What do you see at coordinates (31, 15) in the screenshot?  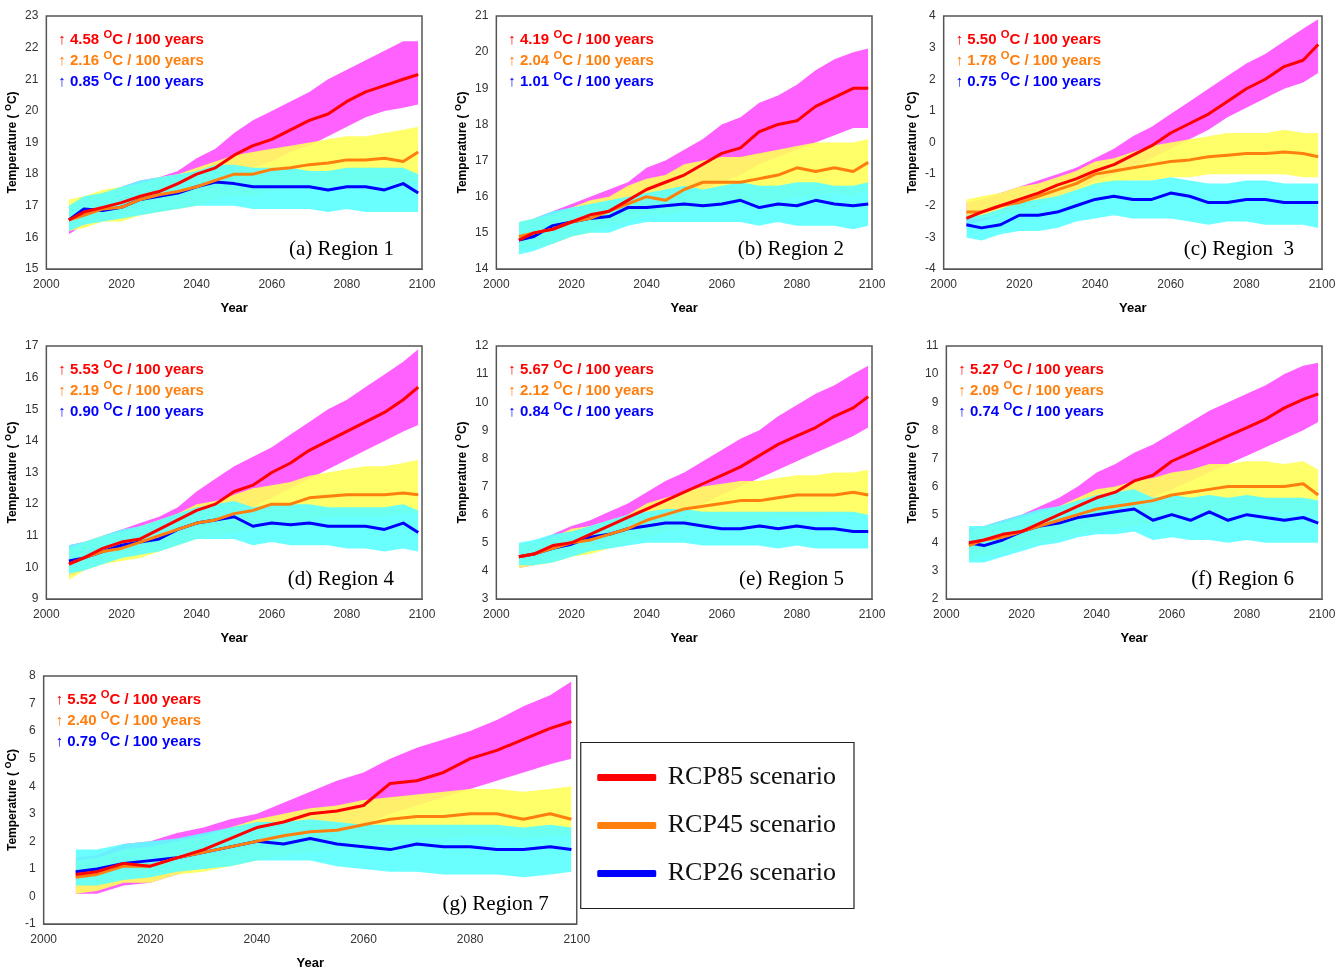 I see `y-tick-label: 23` at bounding box center [31, 15].